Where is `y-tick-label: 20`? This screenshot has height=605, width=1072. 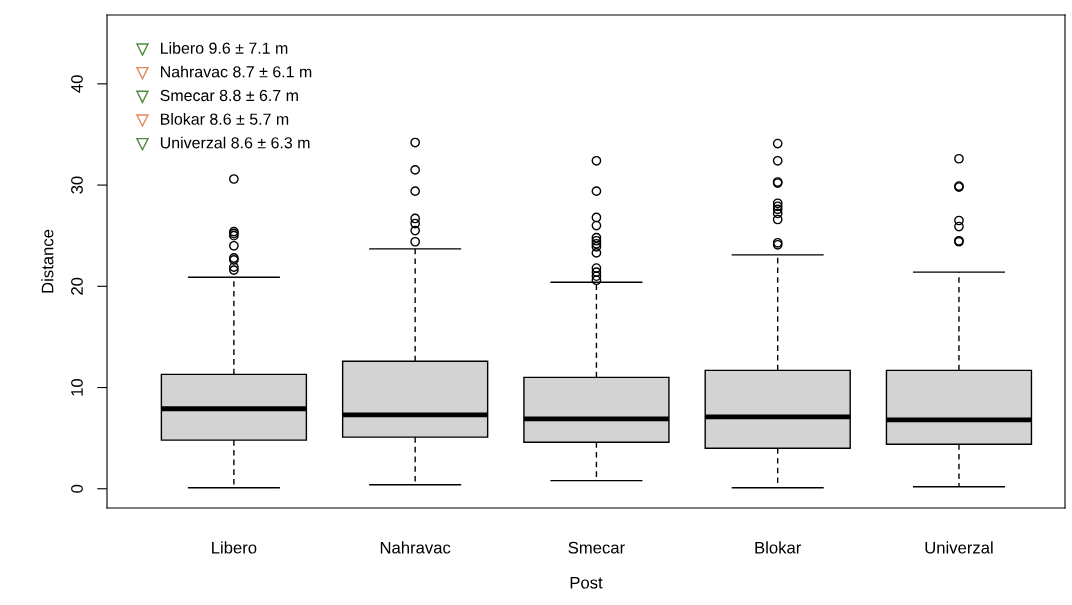
y-tick-label: 20 is located at coordinates (77, 286).